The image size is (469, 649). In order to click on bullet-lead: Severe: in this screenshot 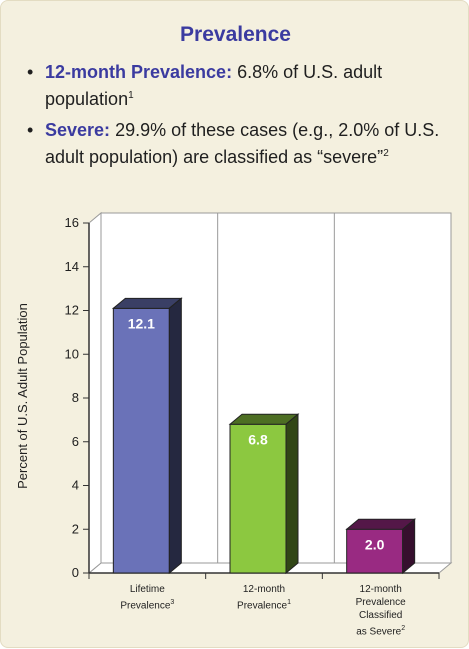, I will do `click(78, 130)`.